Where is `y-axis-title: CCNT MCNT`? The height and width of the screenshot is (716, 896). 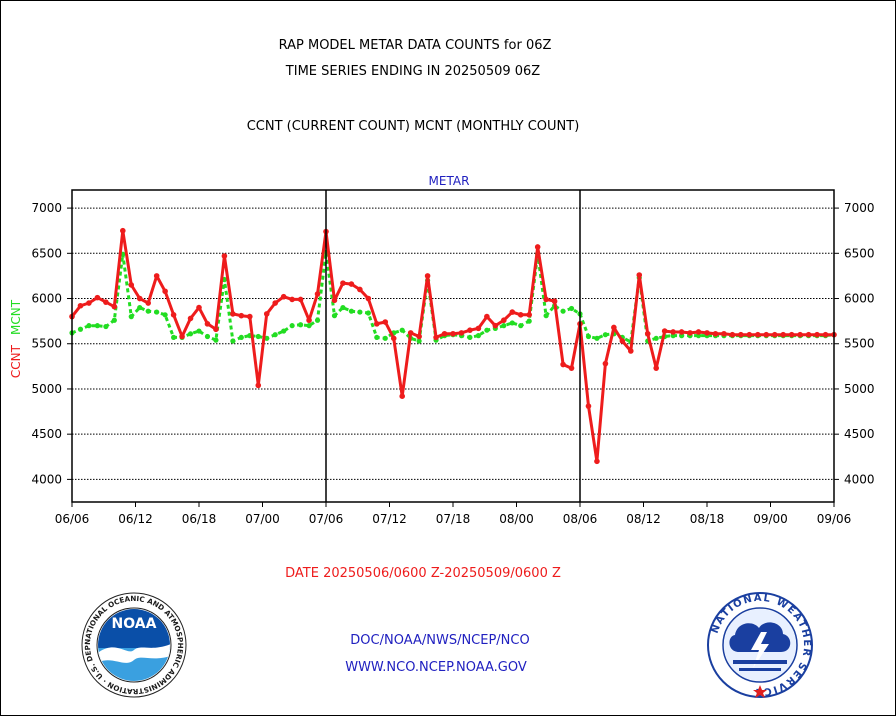 y-axis-title: CCNT MCNT is located at coordinates (16, 338).